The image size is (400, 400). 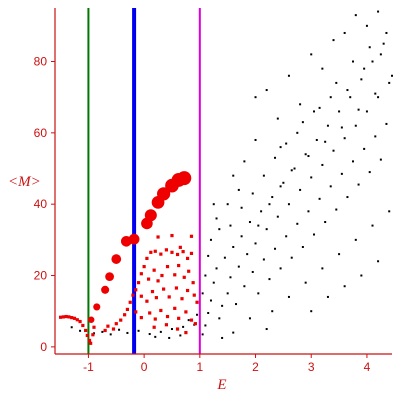 I want to click on red-small-series, so click(x=128, y=289).